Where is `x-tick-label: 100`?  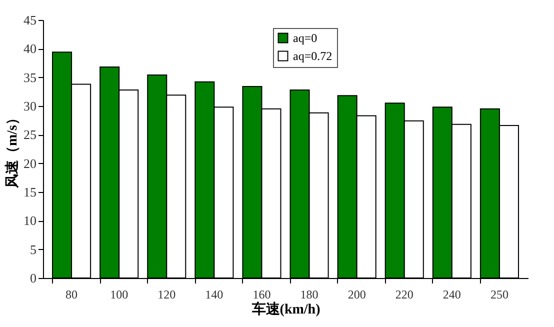 x-tick-label: 100 is located at coordinates (119, 295).